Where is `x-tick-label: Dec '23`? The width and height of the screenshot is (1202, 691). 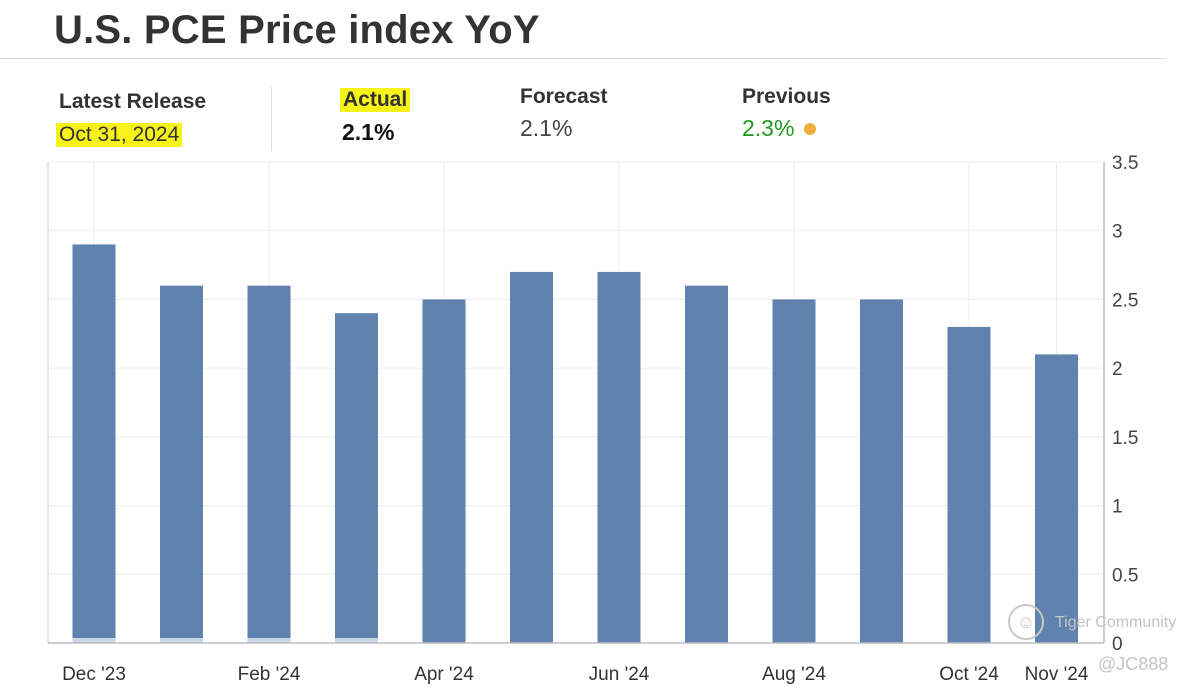
x-tick-label: Dec '23 is located at coordinates (94, 674).